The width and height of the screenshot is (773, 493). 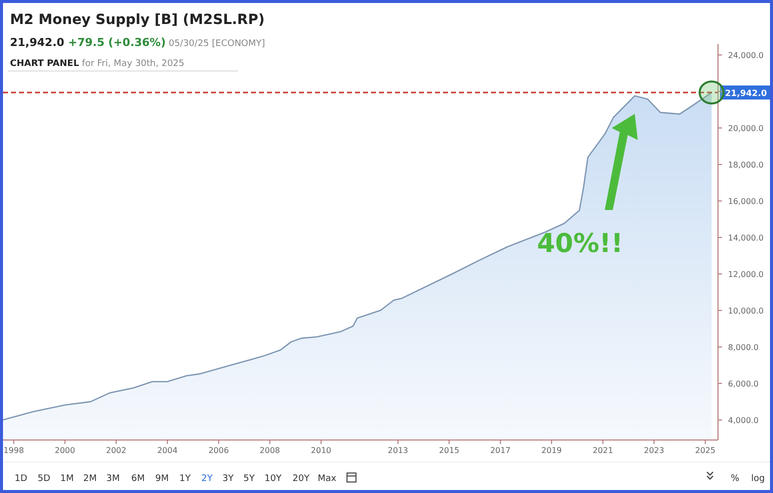 What do you see at coordinates (249, 479) in the screenshot?
I see `text: 5Y` at bounding box center [249, 479].